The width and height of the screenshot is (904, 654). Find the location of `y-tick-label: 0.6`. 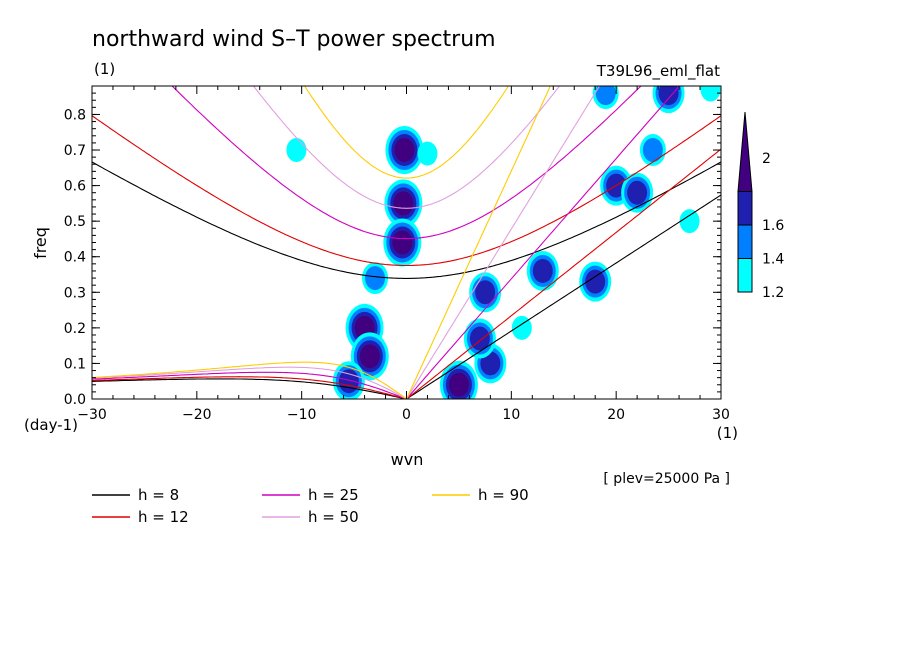

y-tick-label: 0.6 is located at coordinates (75, 187).